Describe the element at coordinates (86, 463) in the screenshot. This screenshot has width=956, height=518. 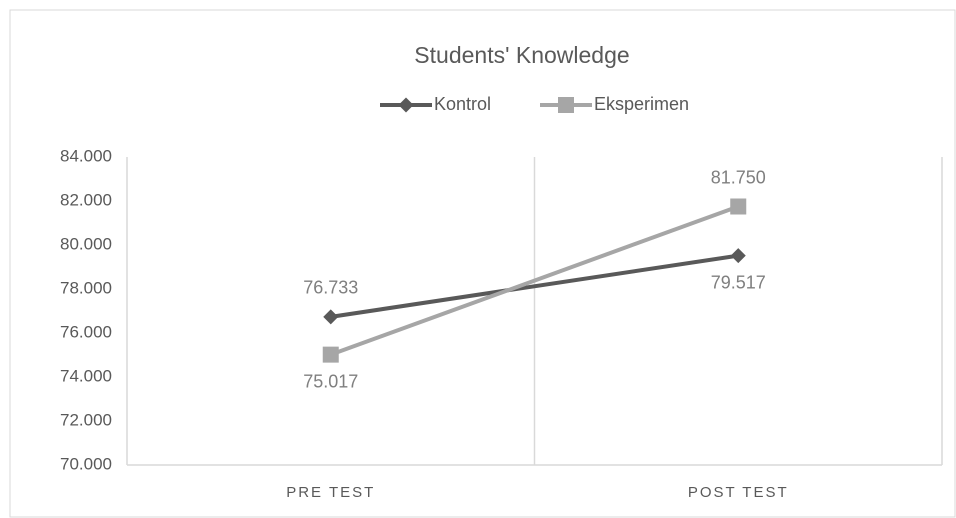
I see `y-tick-label: 70.000` at that location.